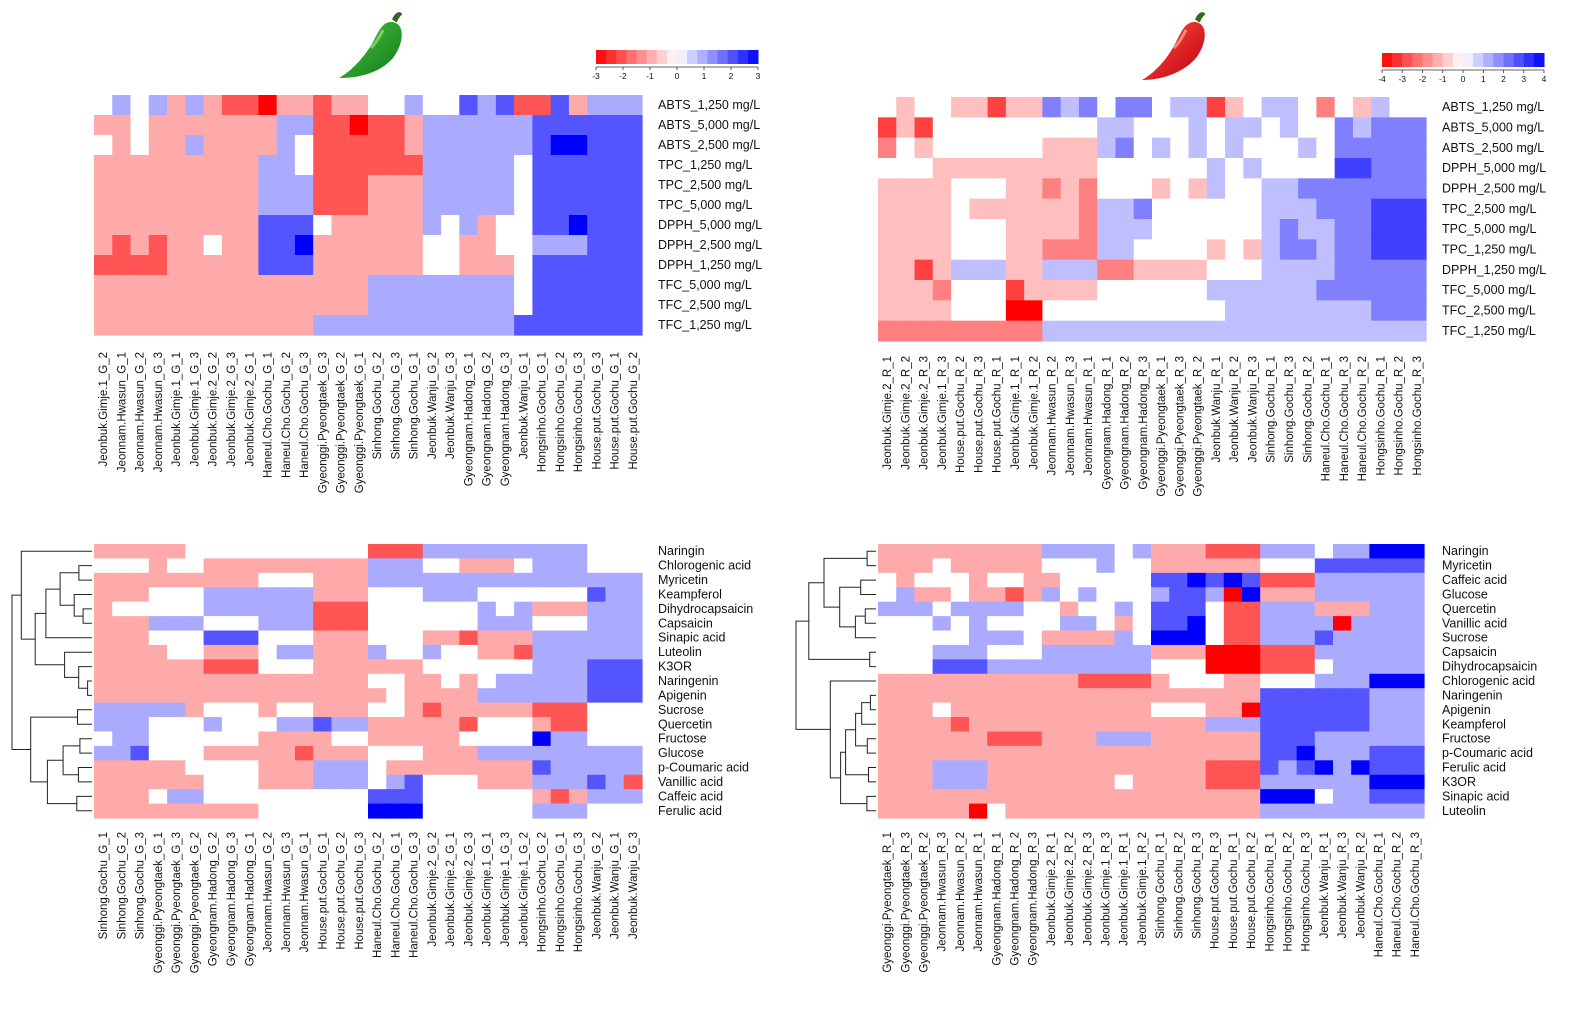  I want to click on row-dendrogram, so click(51, 681).